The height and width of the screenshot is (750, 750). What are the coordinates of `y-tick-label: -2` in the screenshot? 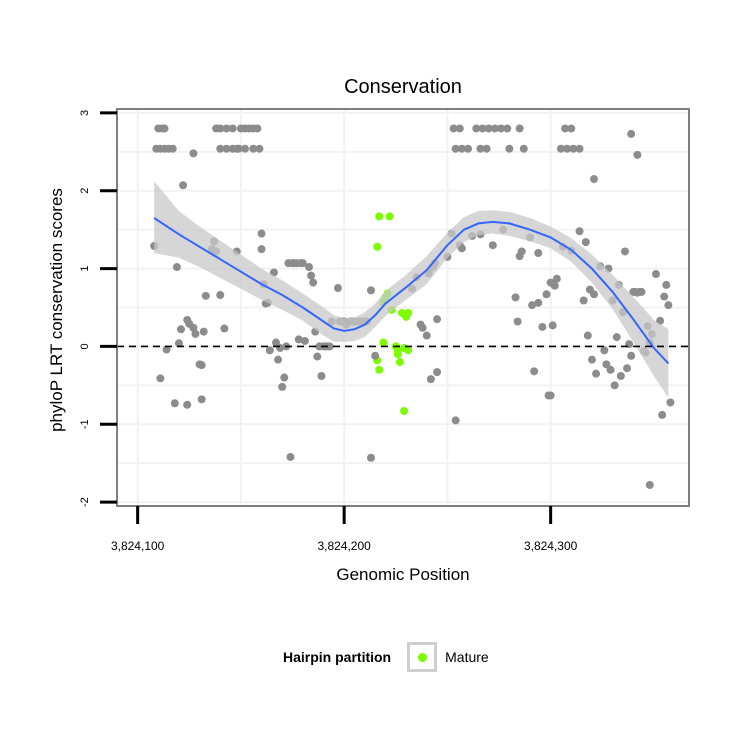 It's located at (85, 502).